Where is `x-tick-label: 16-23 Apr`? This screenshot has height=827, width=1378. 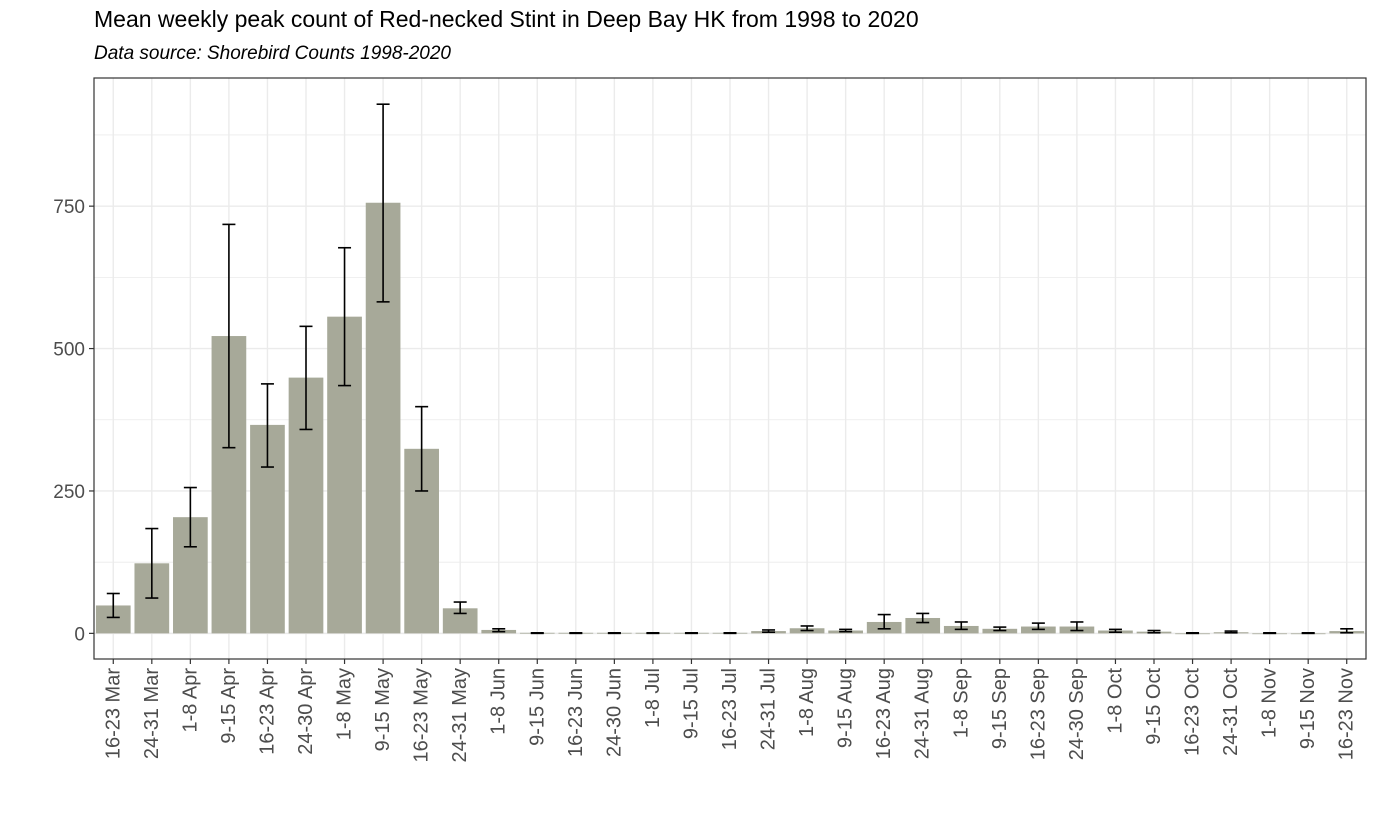 x-tick-label: 16-23 Apr is located at coordinates (267, 711).